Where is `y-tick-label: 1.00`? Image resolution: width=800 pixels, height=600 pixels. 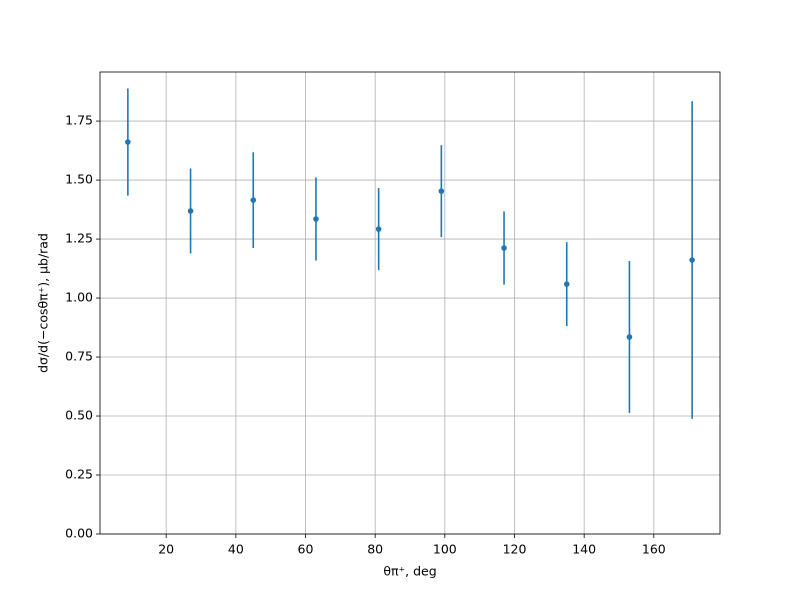
y-tick-label: 1.00 is located at coordinates (79, 297).